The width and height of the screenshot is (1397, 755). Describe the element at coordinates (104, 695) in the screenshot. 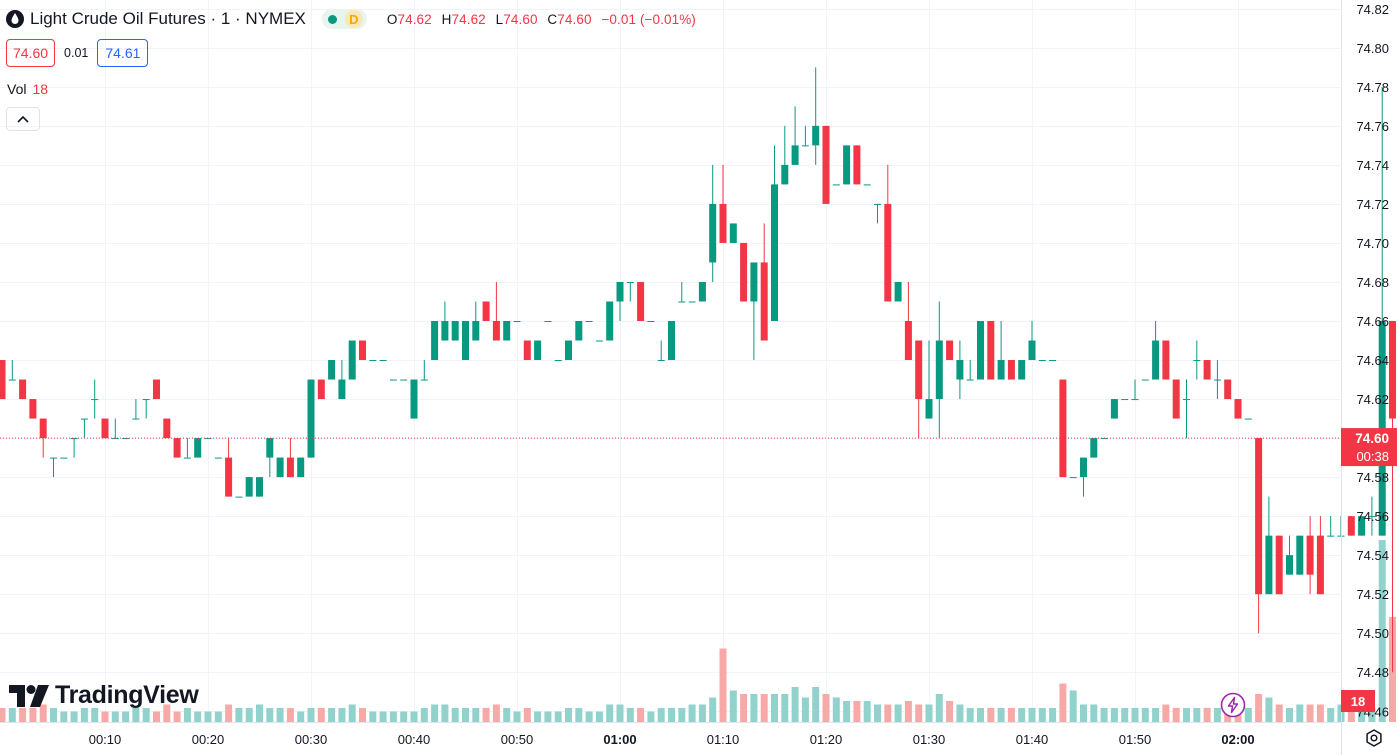

I see `brand-logo: TradingView` at that location.